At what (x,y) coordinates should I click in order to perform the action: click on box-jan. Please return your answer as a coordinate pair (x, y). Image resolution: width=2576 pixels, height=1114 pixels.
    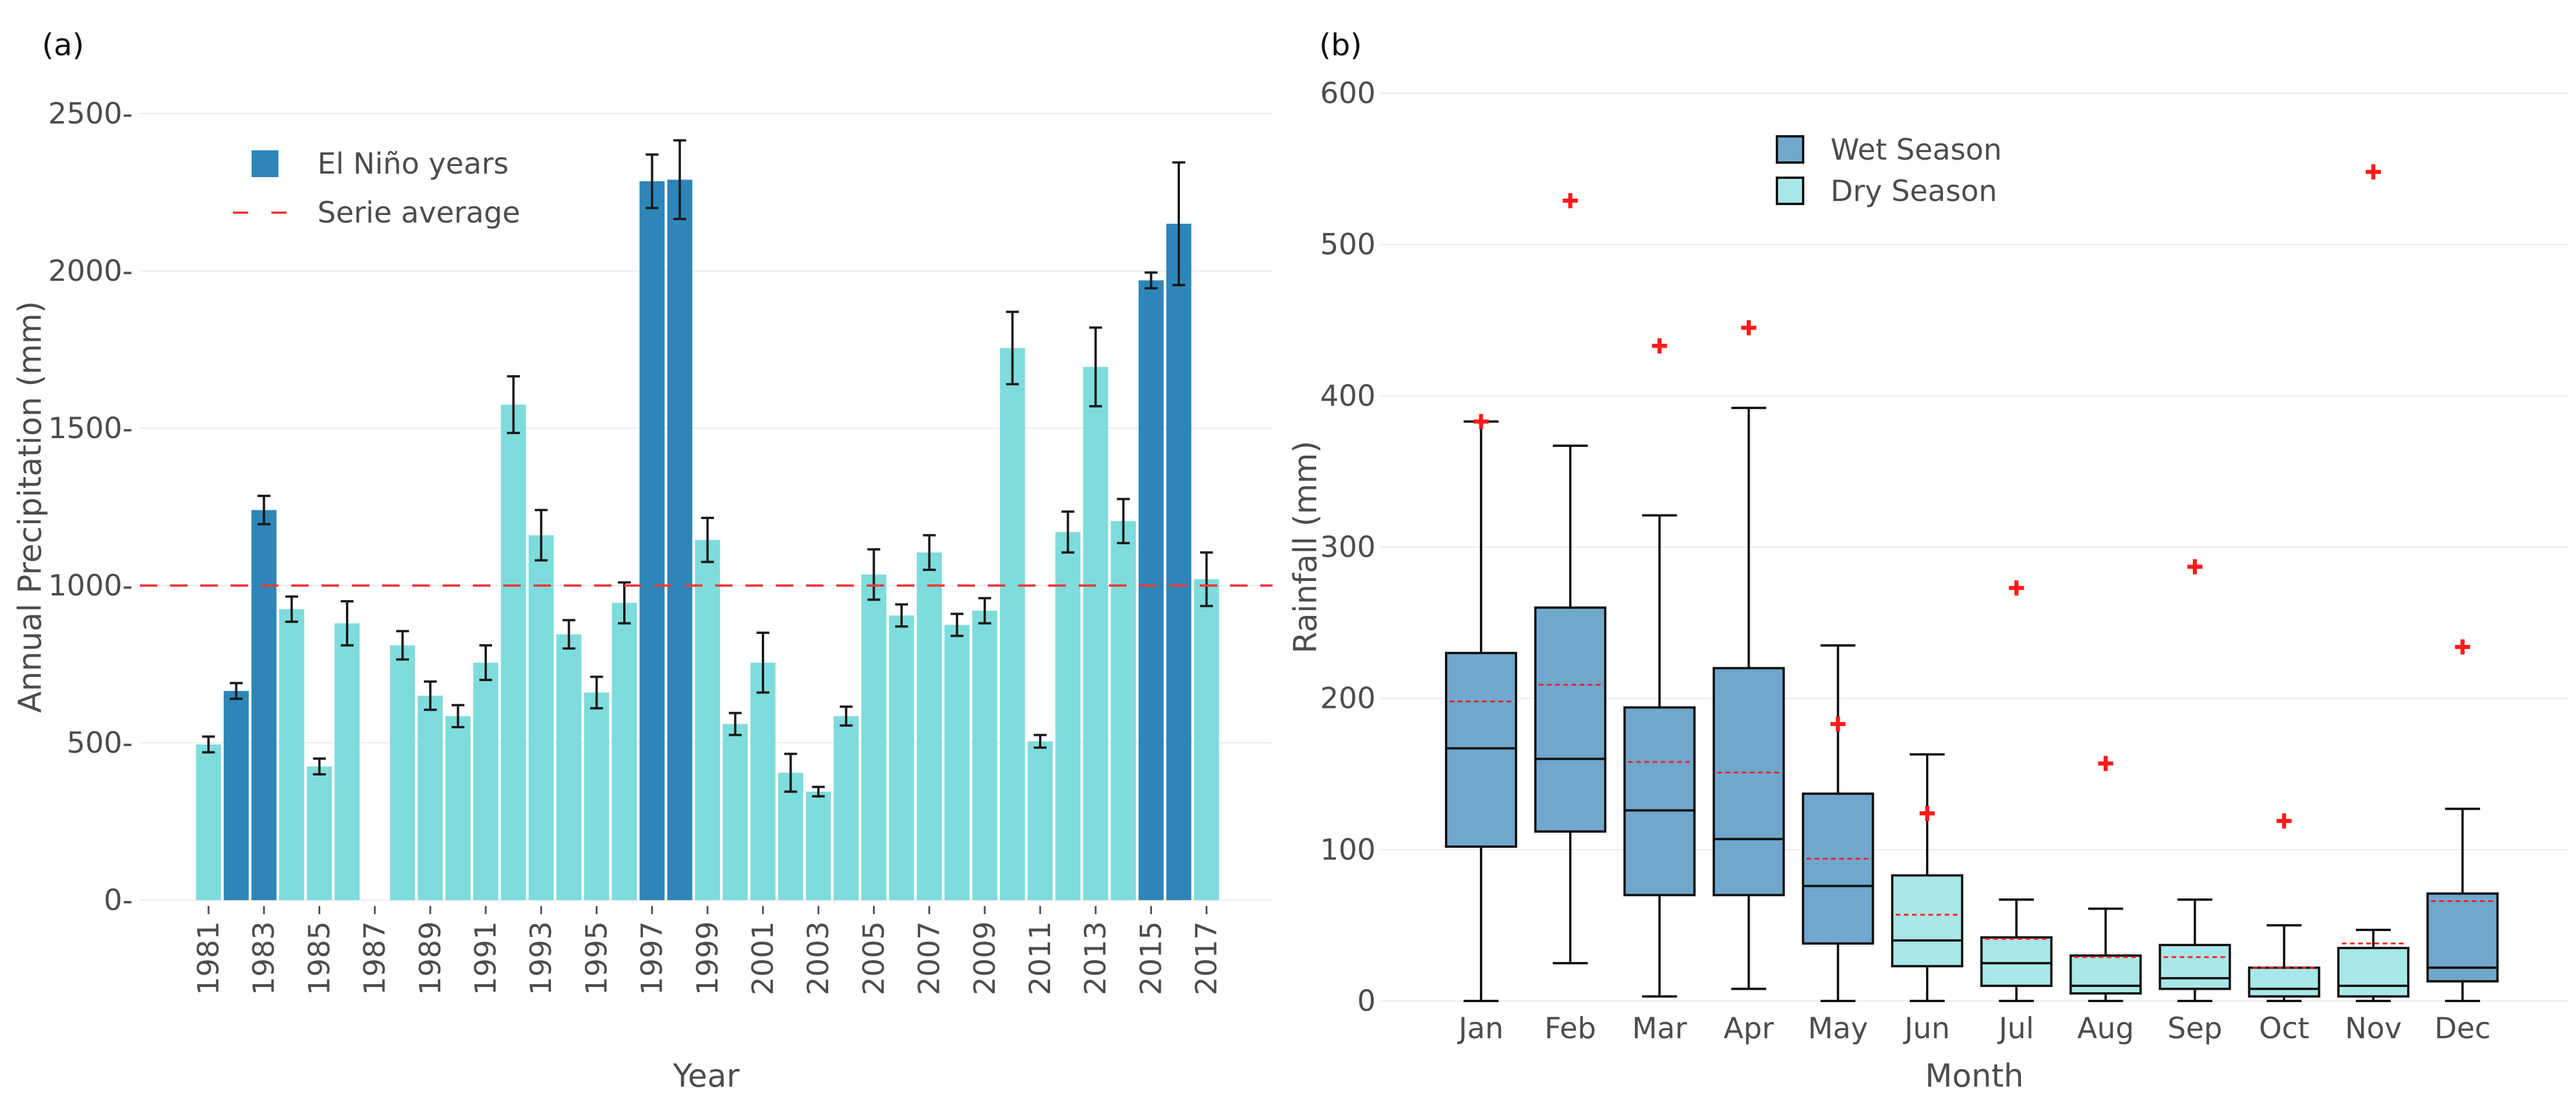
    Looking at the image, I should click on (1481, 708).